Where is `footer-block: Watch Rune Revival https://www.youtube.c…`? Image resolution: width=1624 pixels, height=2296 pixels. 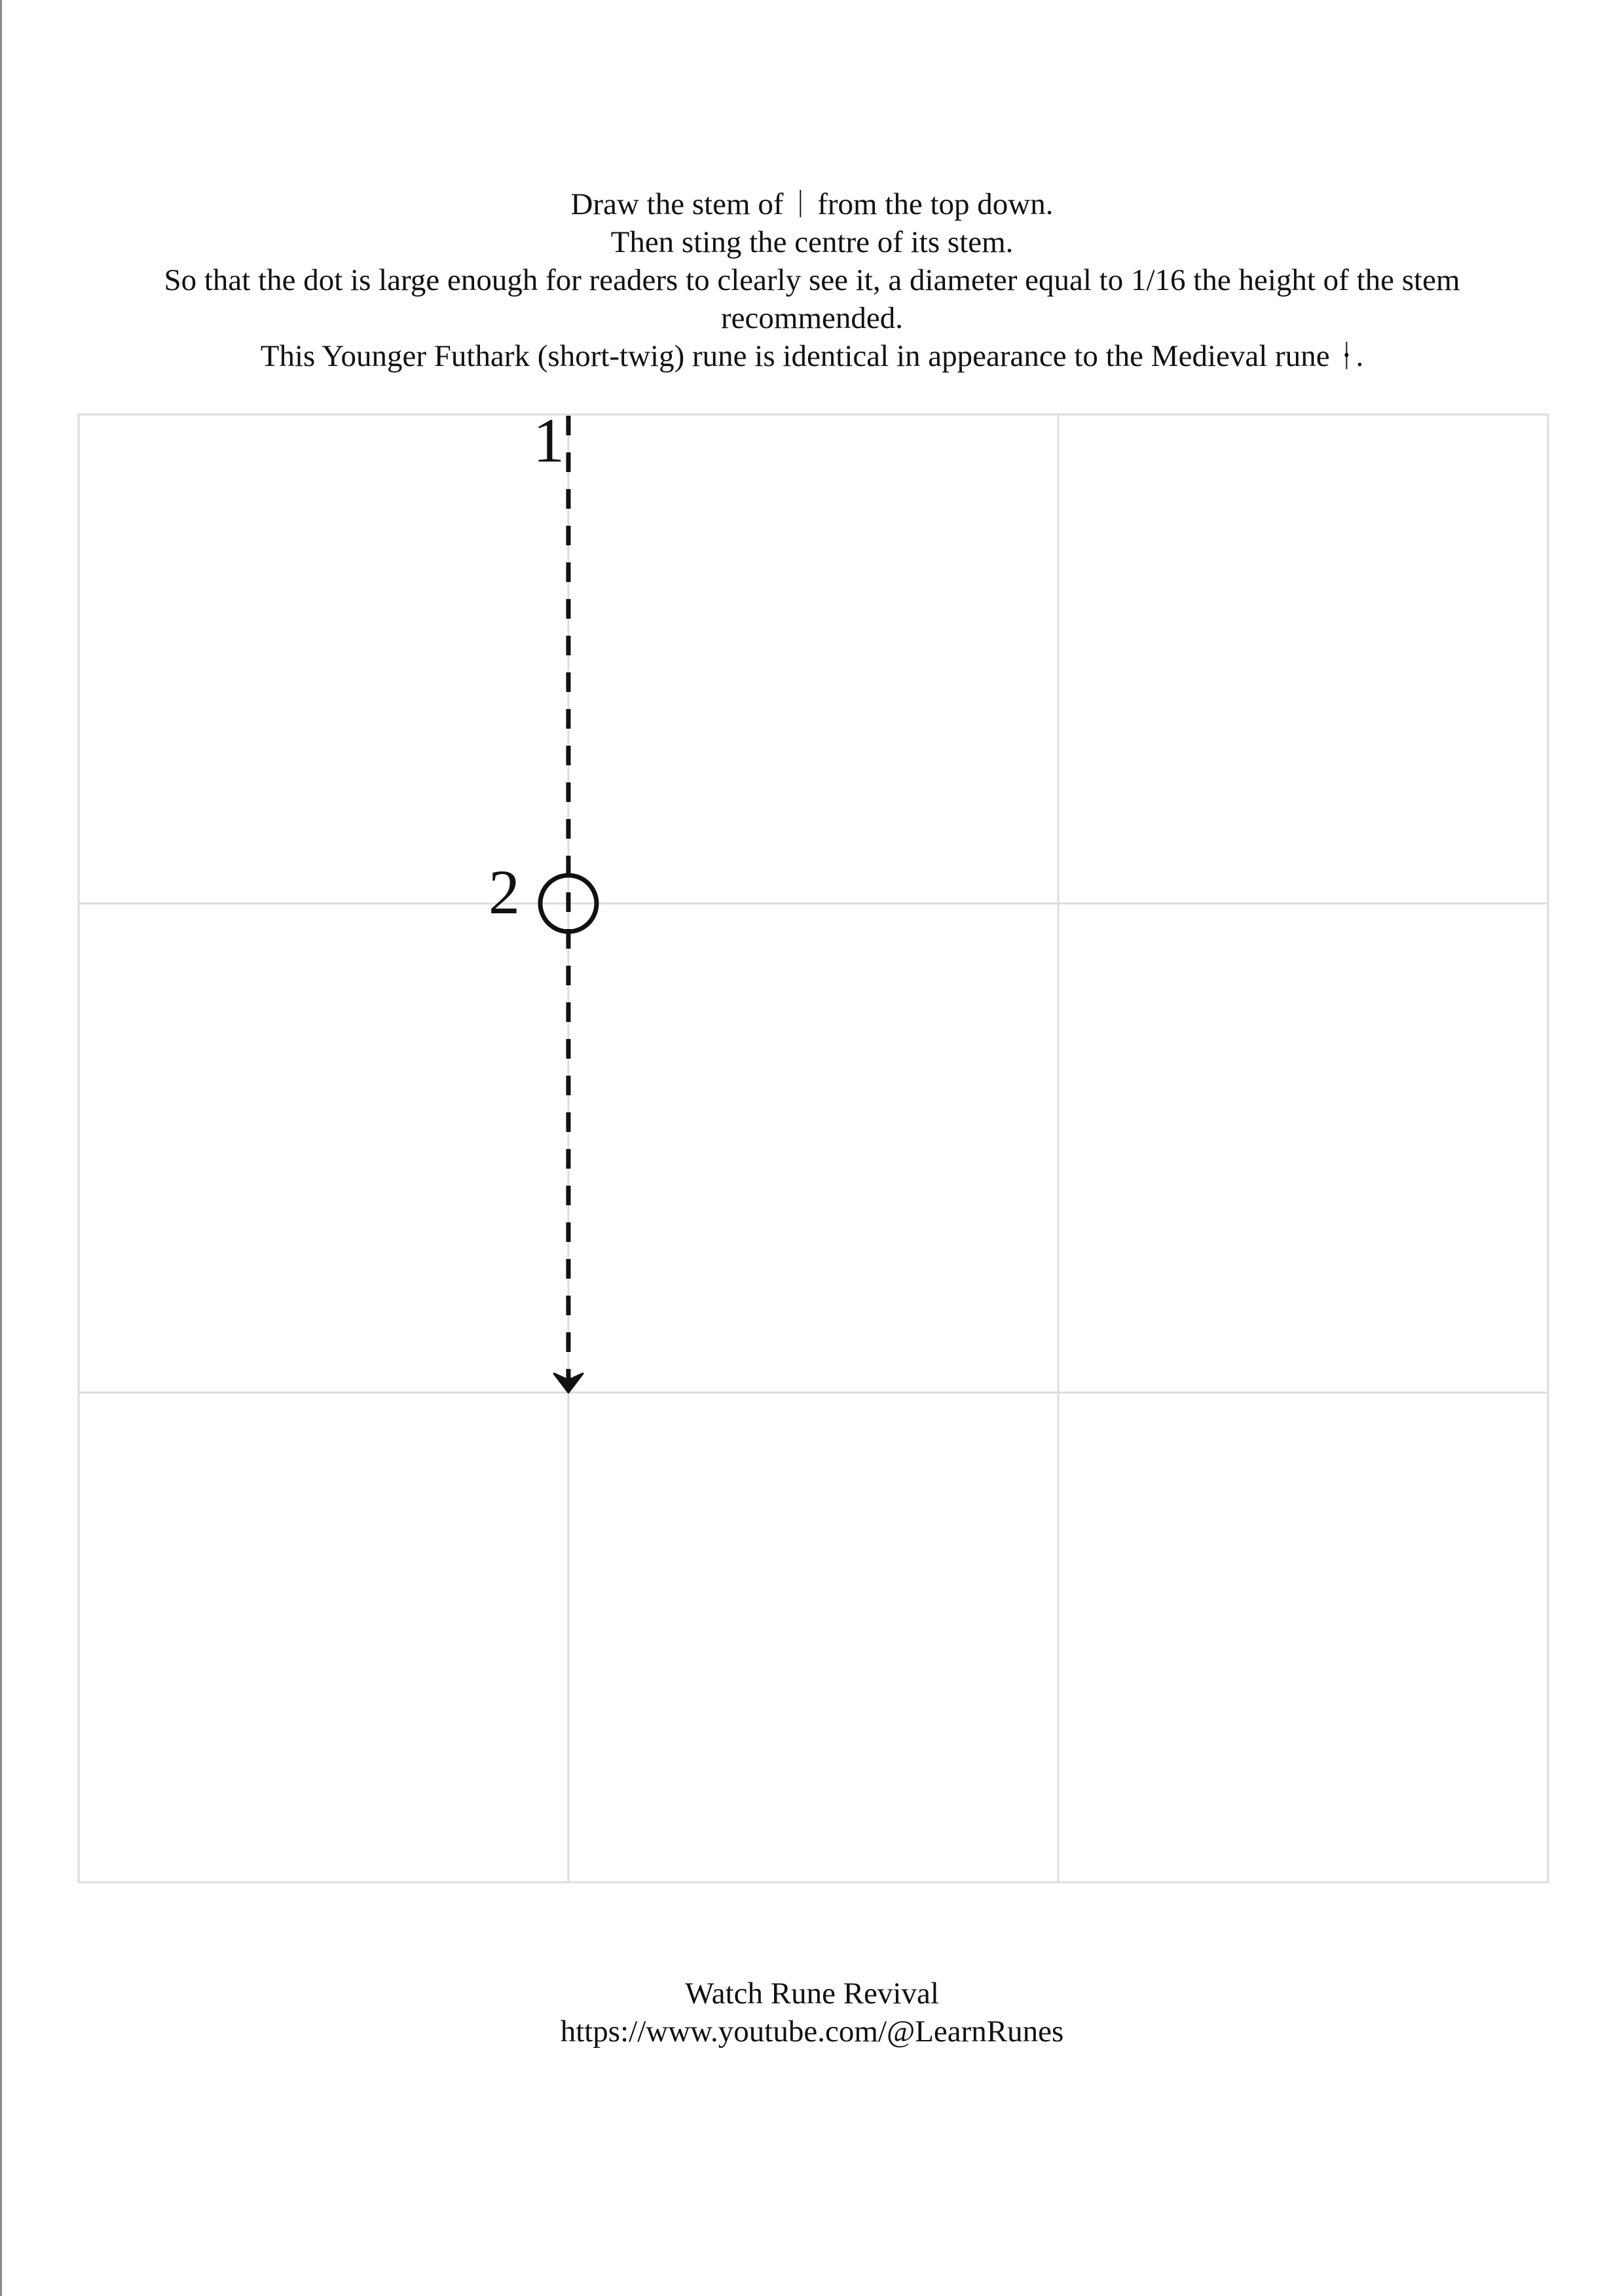
footer-block: Watch Rune Revival https://www.youtube.c… is located at coordinates (812, 2012).